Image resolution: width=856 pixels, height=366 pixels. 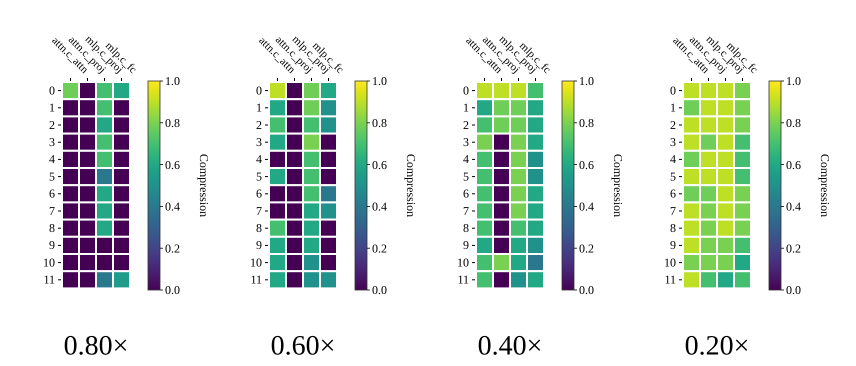 What do you see at coordinates (96, 346) in the screenshot?
I see `text: 0.80×` at bounding box center [96, 346].